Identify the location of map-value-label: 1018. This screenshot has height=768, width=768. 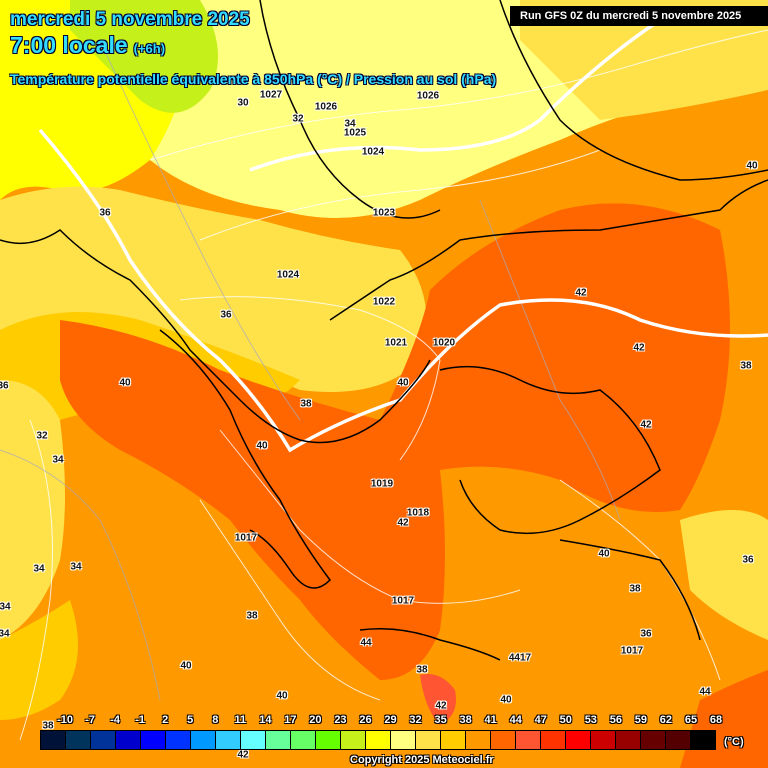
(418, 513).